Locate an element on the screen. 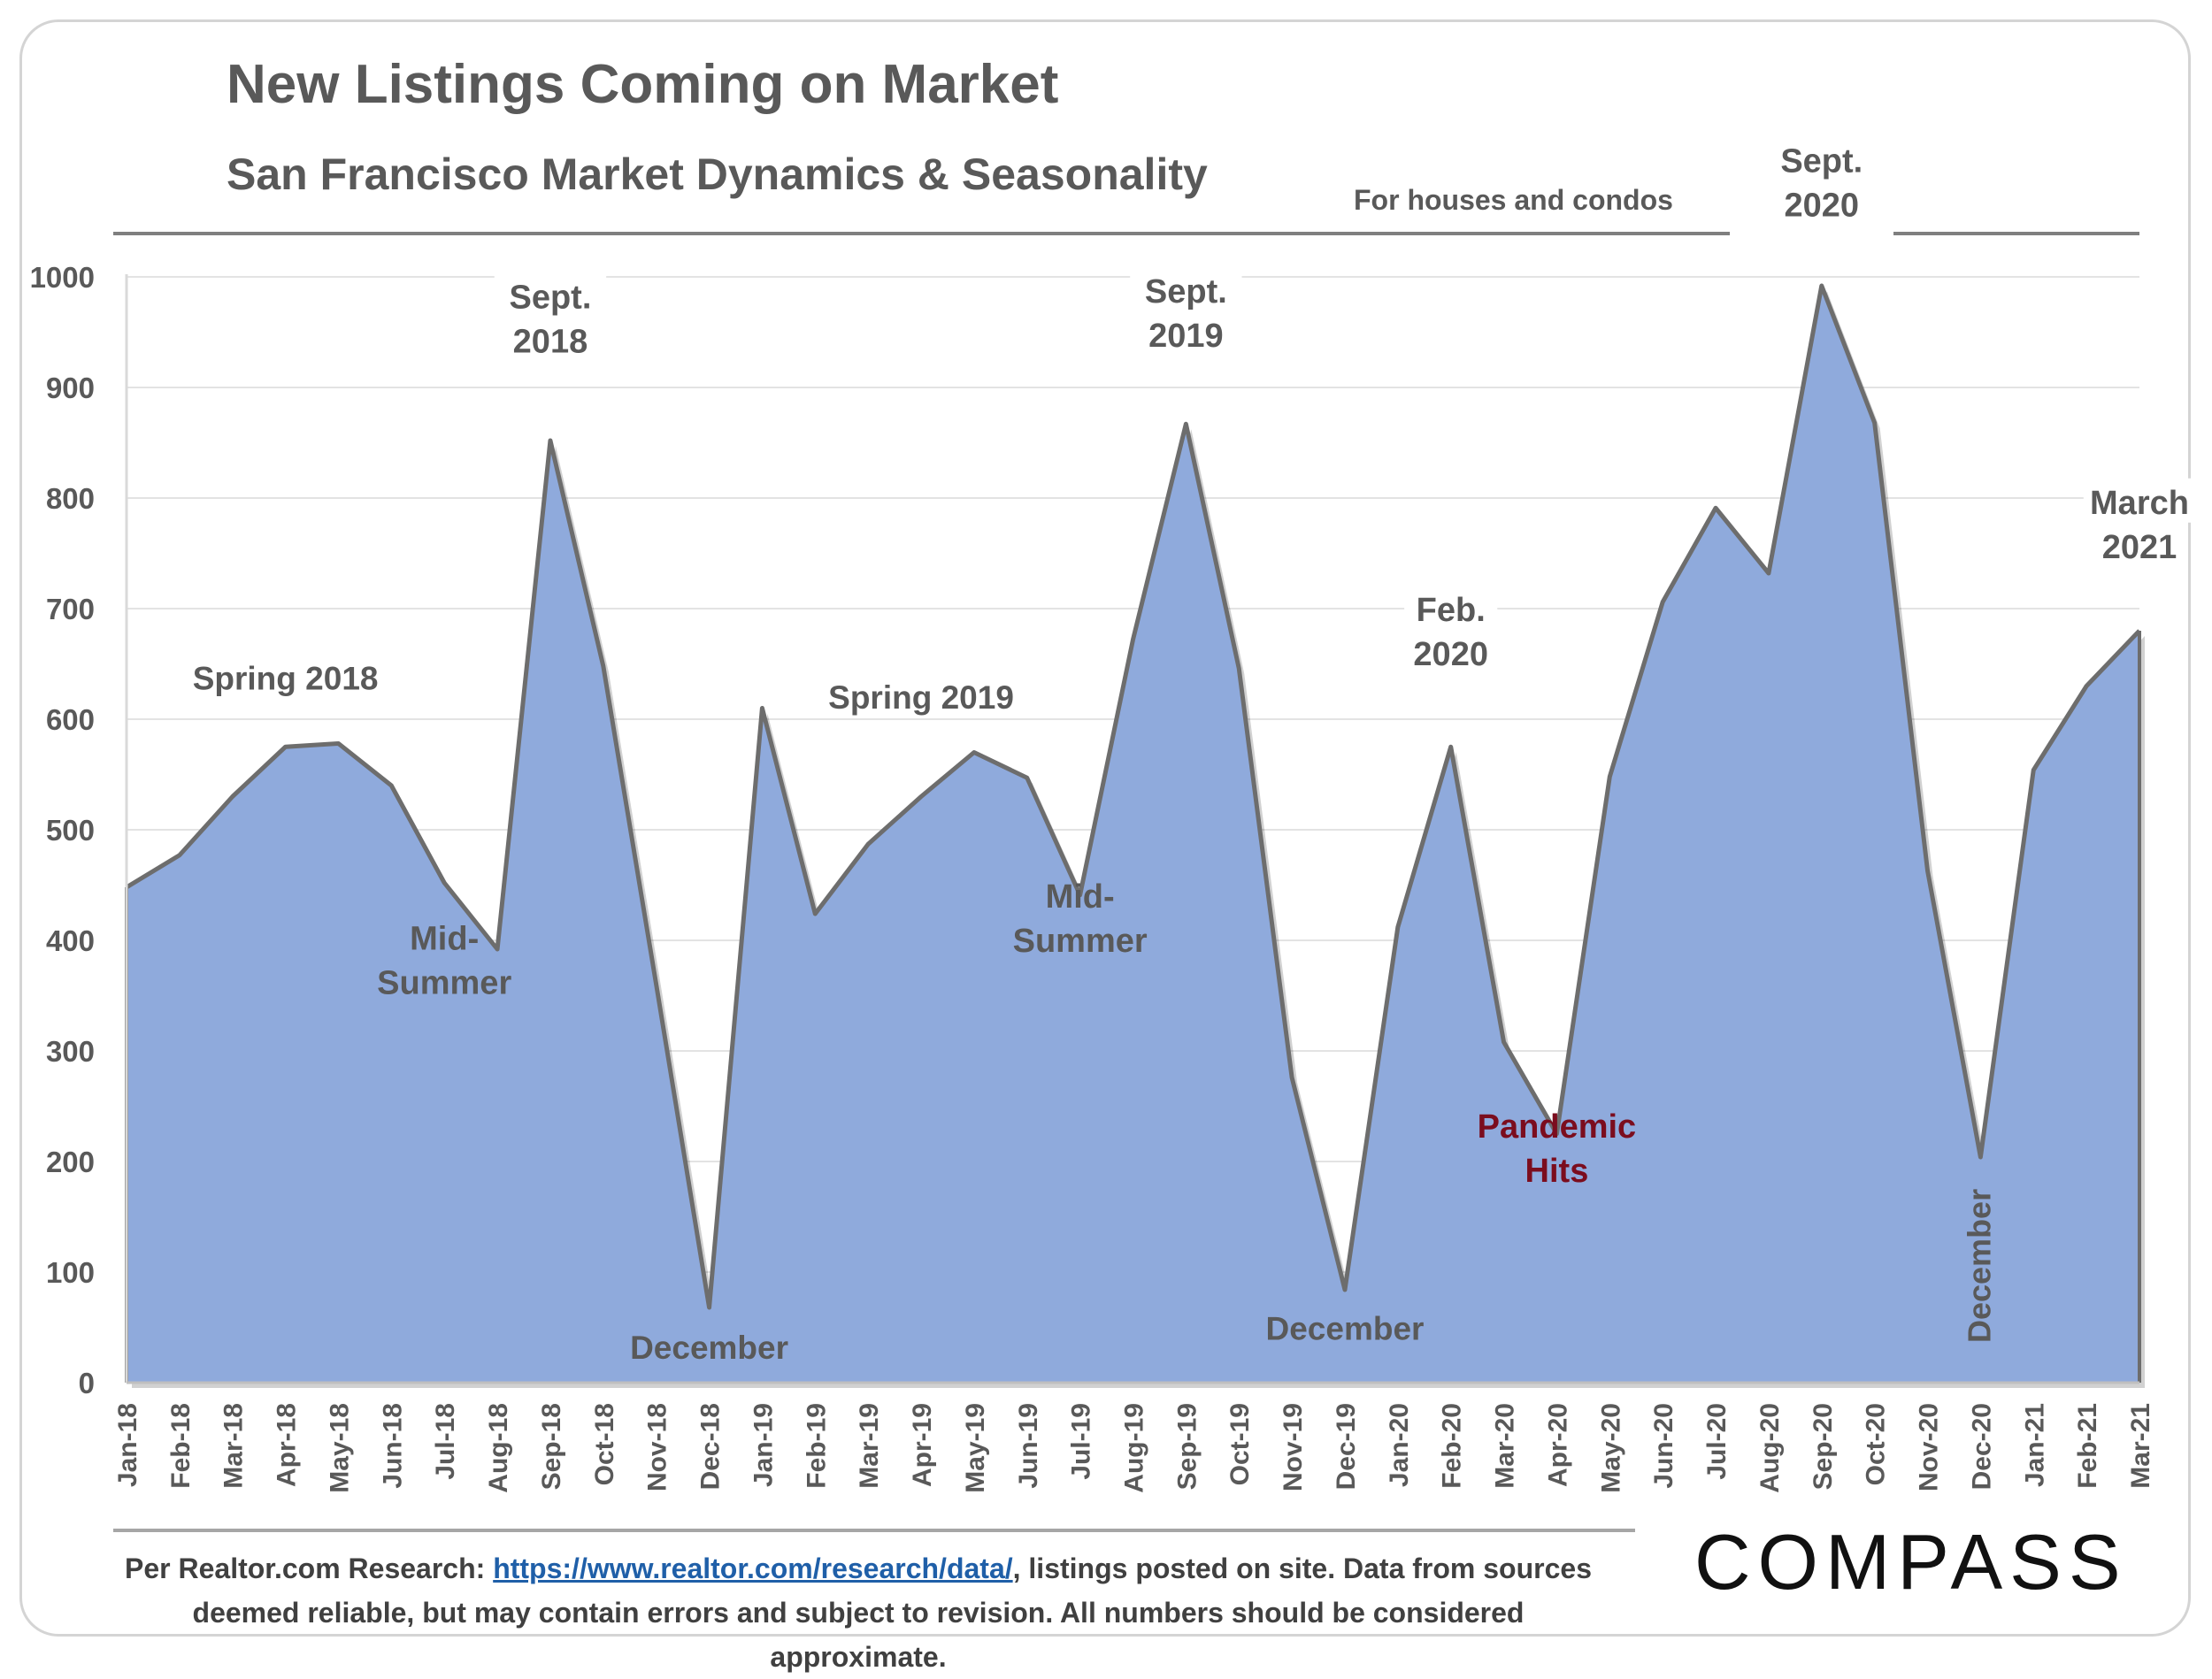  y-tick-label: 1000 is located at coordinates (63, 277).